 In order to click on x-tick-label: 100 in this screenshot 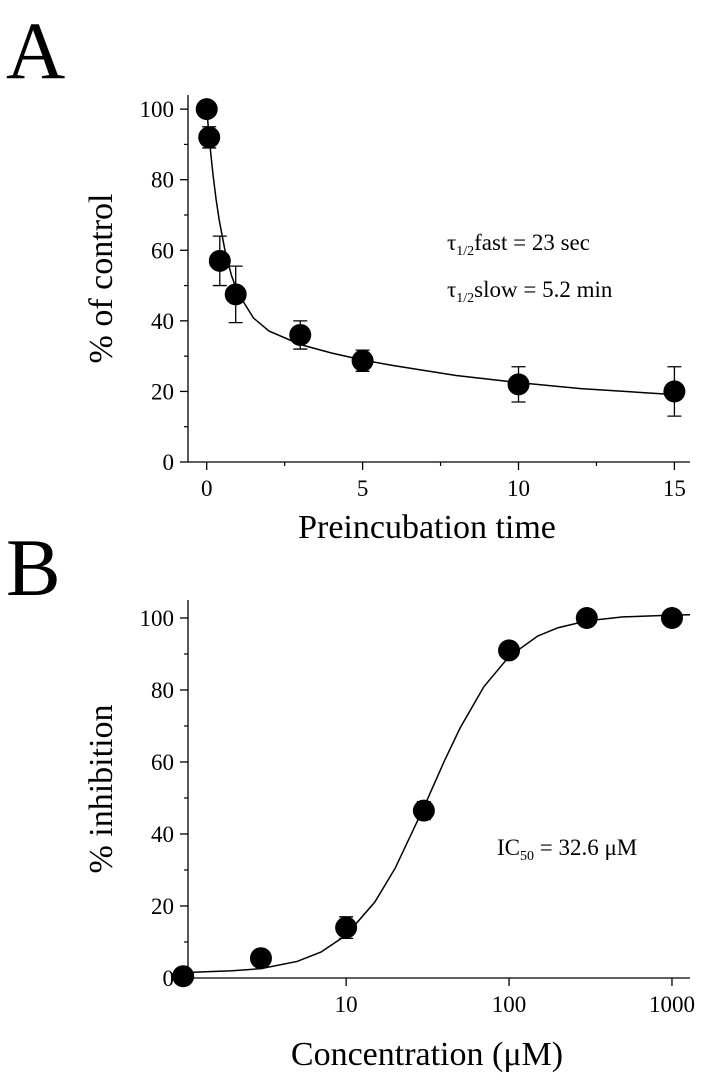, I will do `click(509, 1004)`.